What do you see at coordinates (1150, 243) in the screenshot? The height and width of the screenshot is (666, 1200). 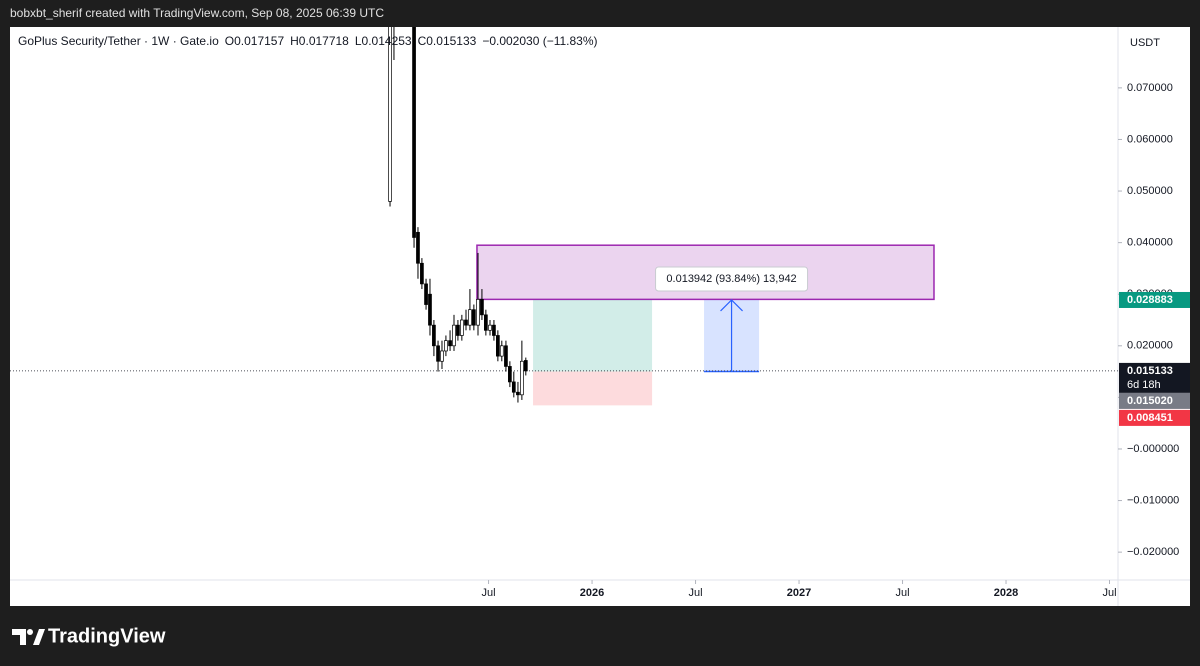 I see `y-tick-label: 0.040000` at bounding box center [1150, 243].